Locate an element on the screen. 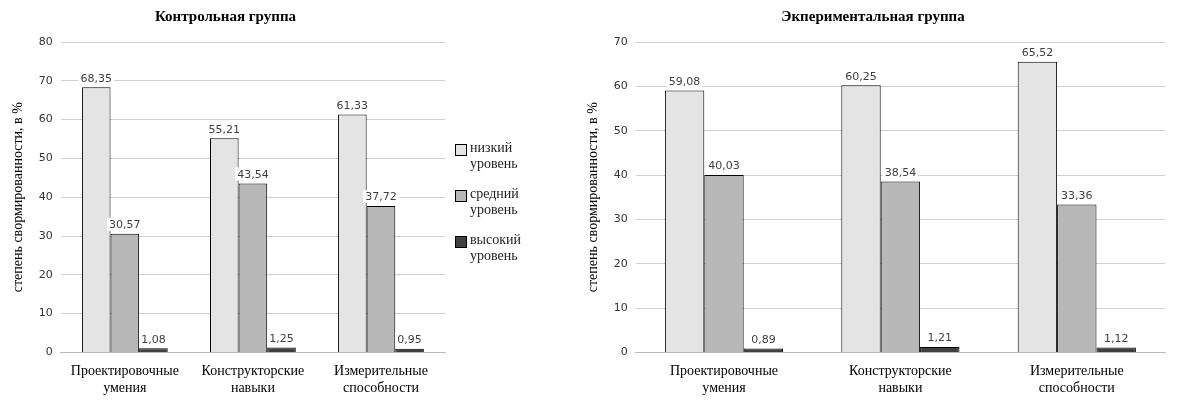  chart-title: Экпериментальная группа is located at coordinates (873, 15).